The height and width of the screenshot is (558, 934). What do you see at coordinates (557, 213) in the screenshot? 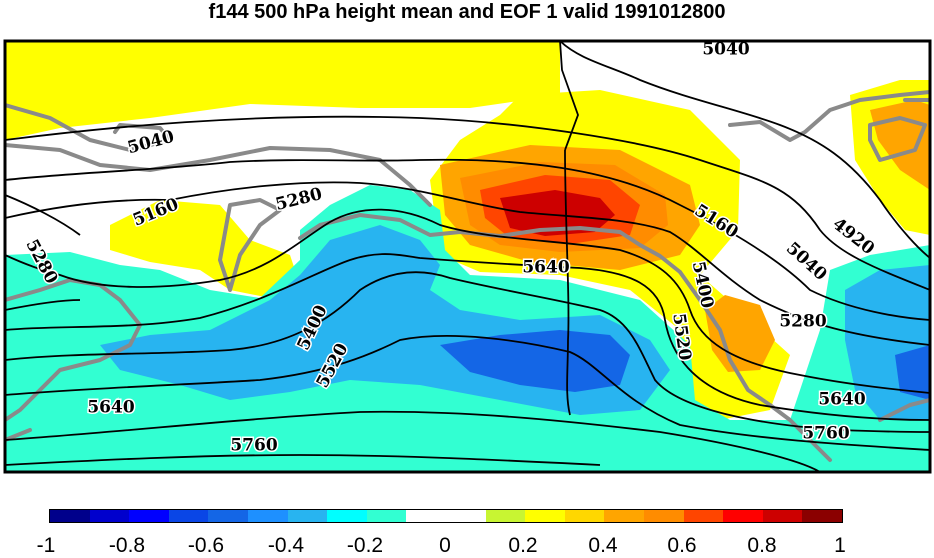
I see `anomaly-darkred-center` at bounding box center [557, 213].